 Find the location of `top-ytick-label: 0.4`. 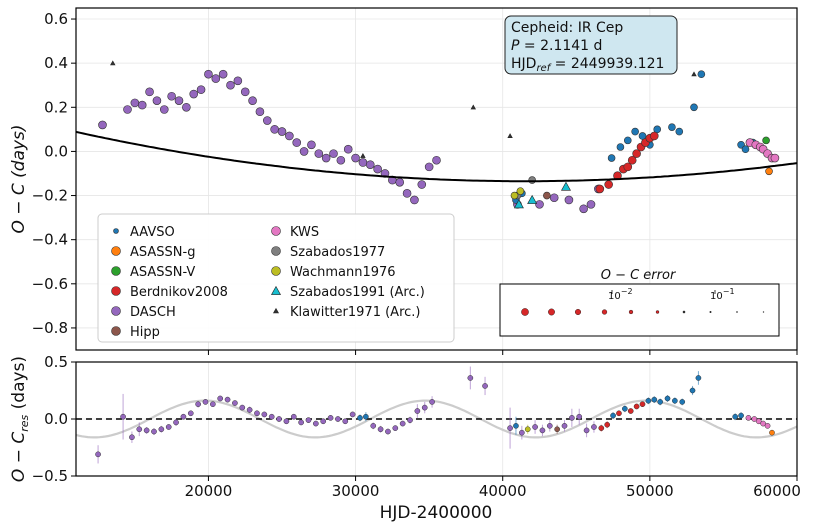

top-ytick-label: 0.4 is located at coordinates (56, 63).